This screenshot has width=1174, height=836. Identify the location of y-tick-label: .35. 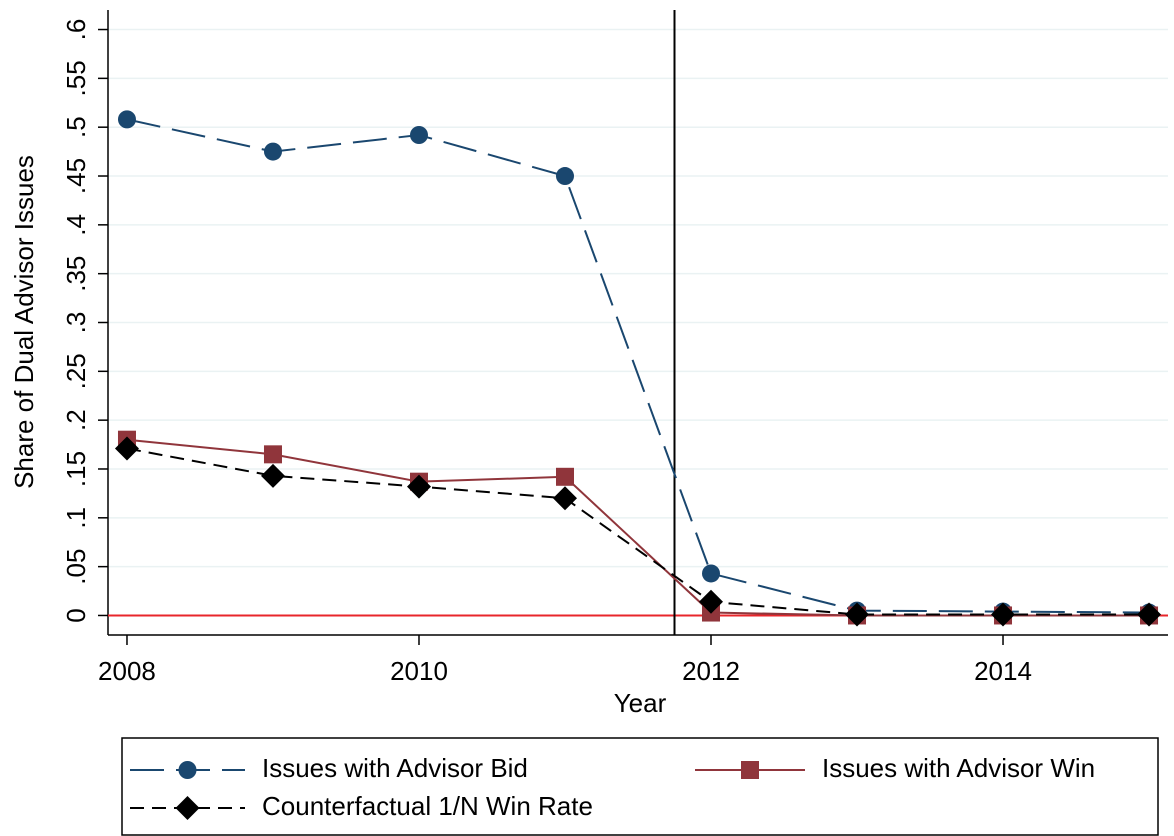
(76, 274).